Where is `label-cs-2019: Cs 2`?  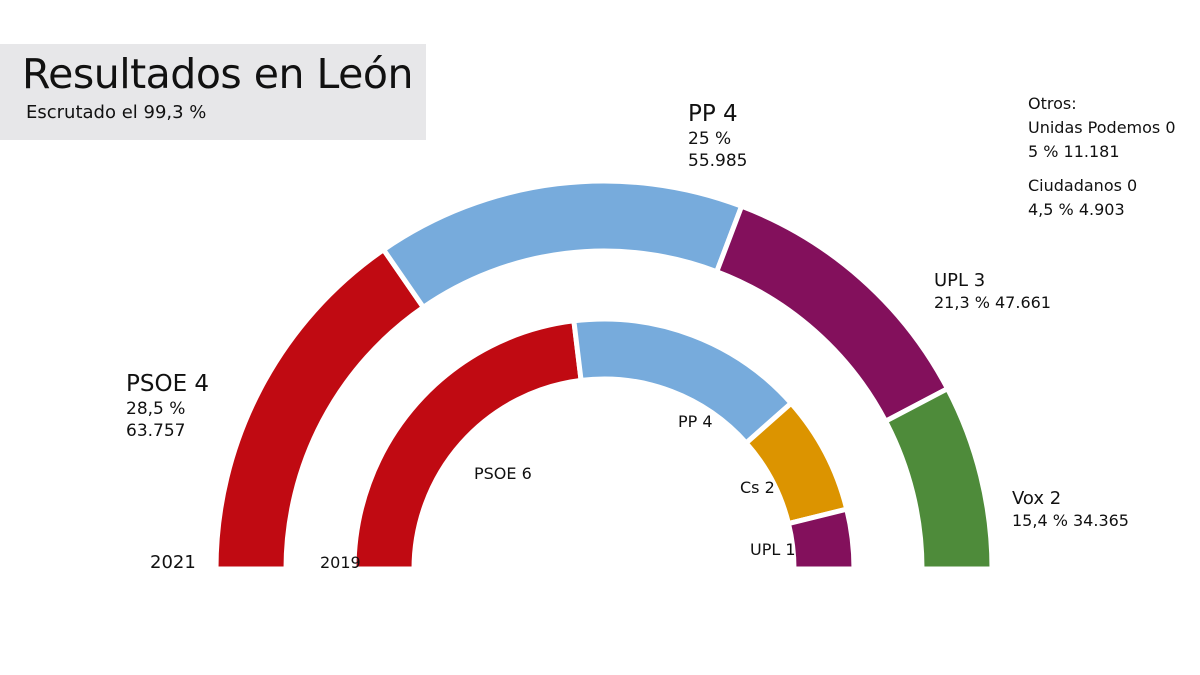
label-cs-2019: Cs 2 is located at coordinates (757, 487).